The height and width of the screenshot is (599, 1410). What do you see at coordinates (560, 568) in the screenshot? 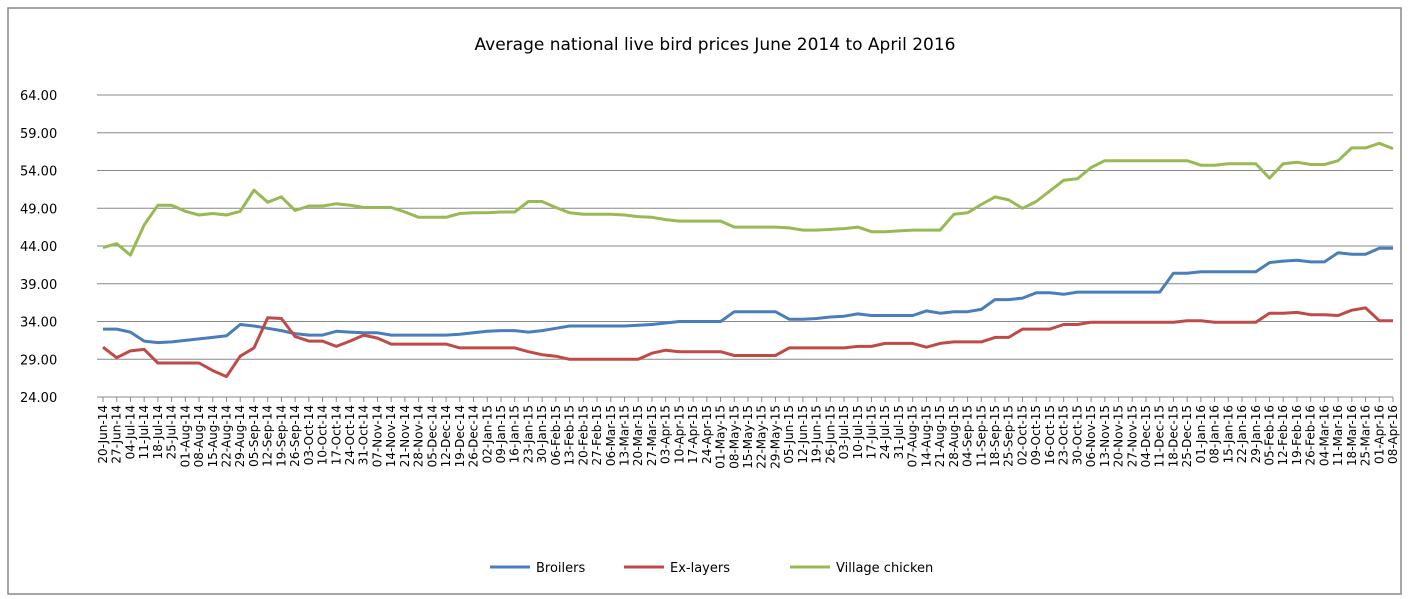
I see `legend-label: Broilers` at bounding box center [560, 568].